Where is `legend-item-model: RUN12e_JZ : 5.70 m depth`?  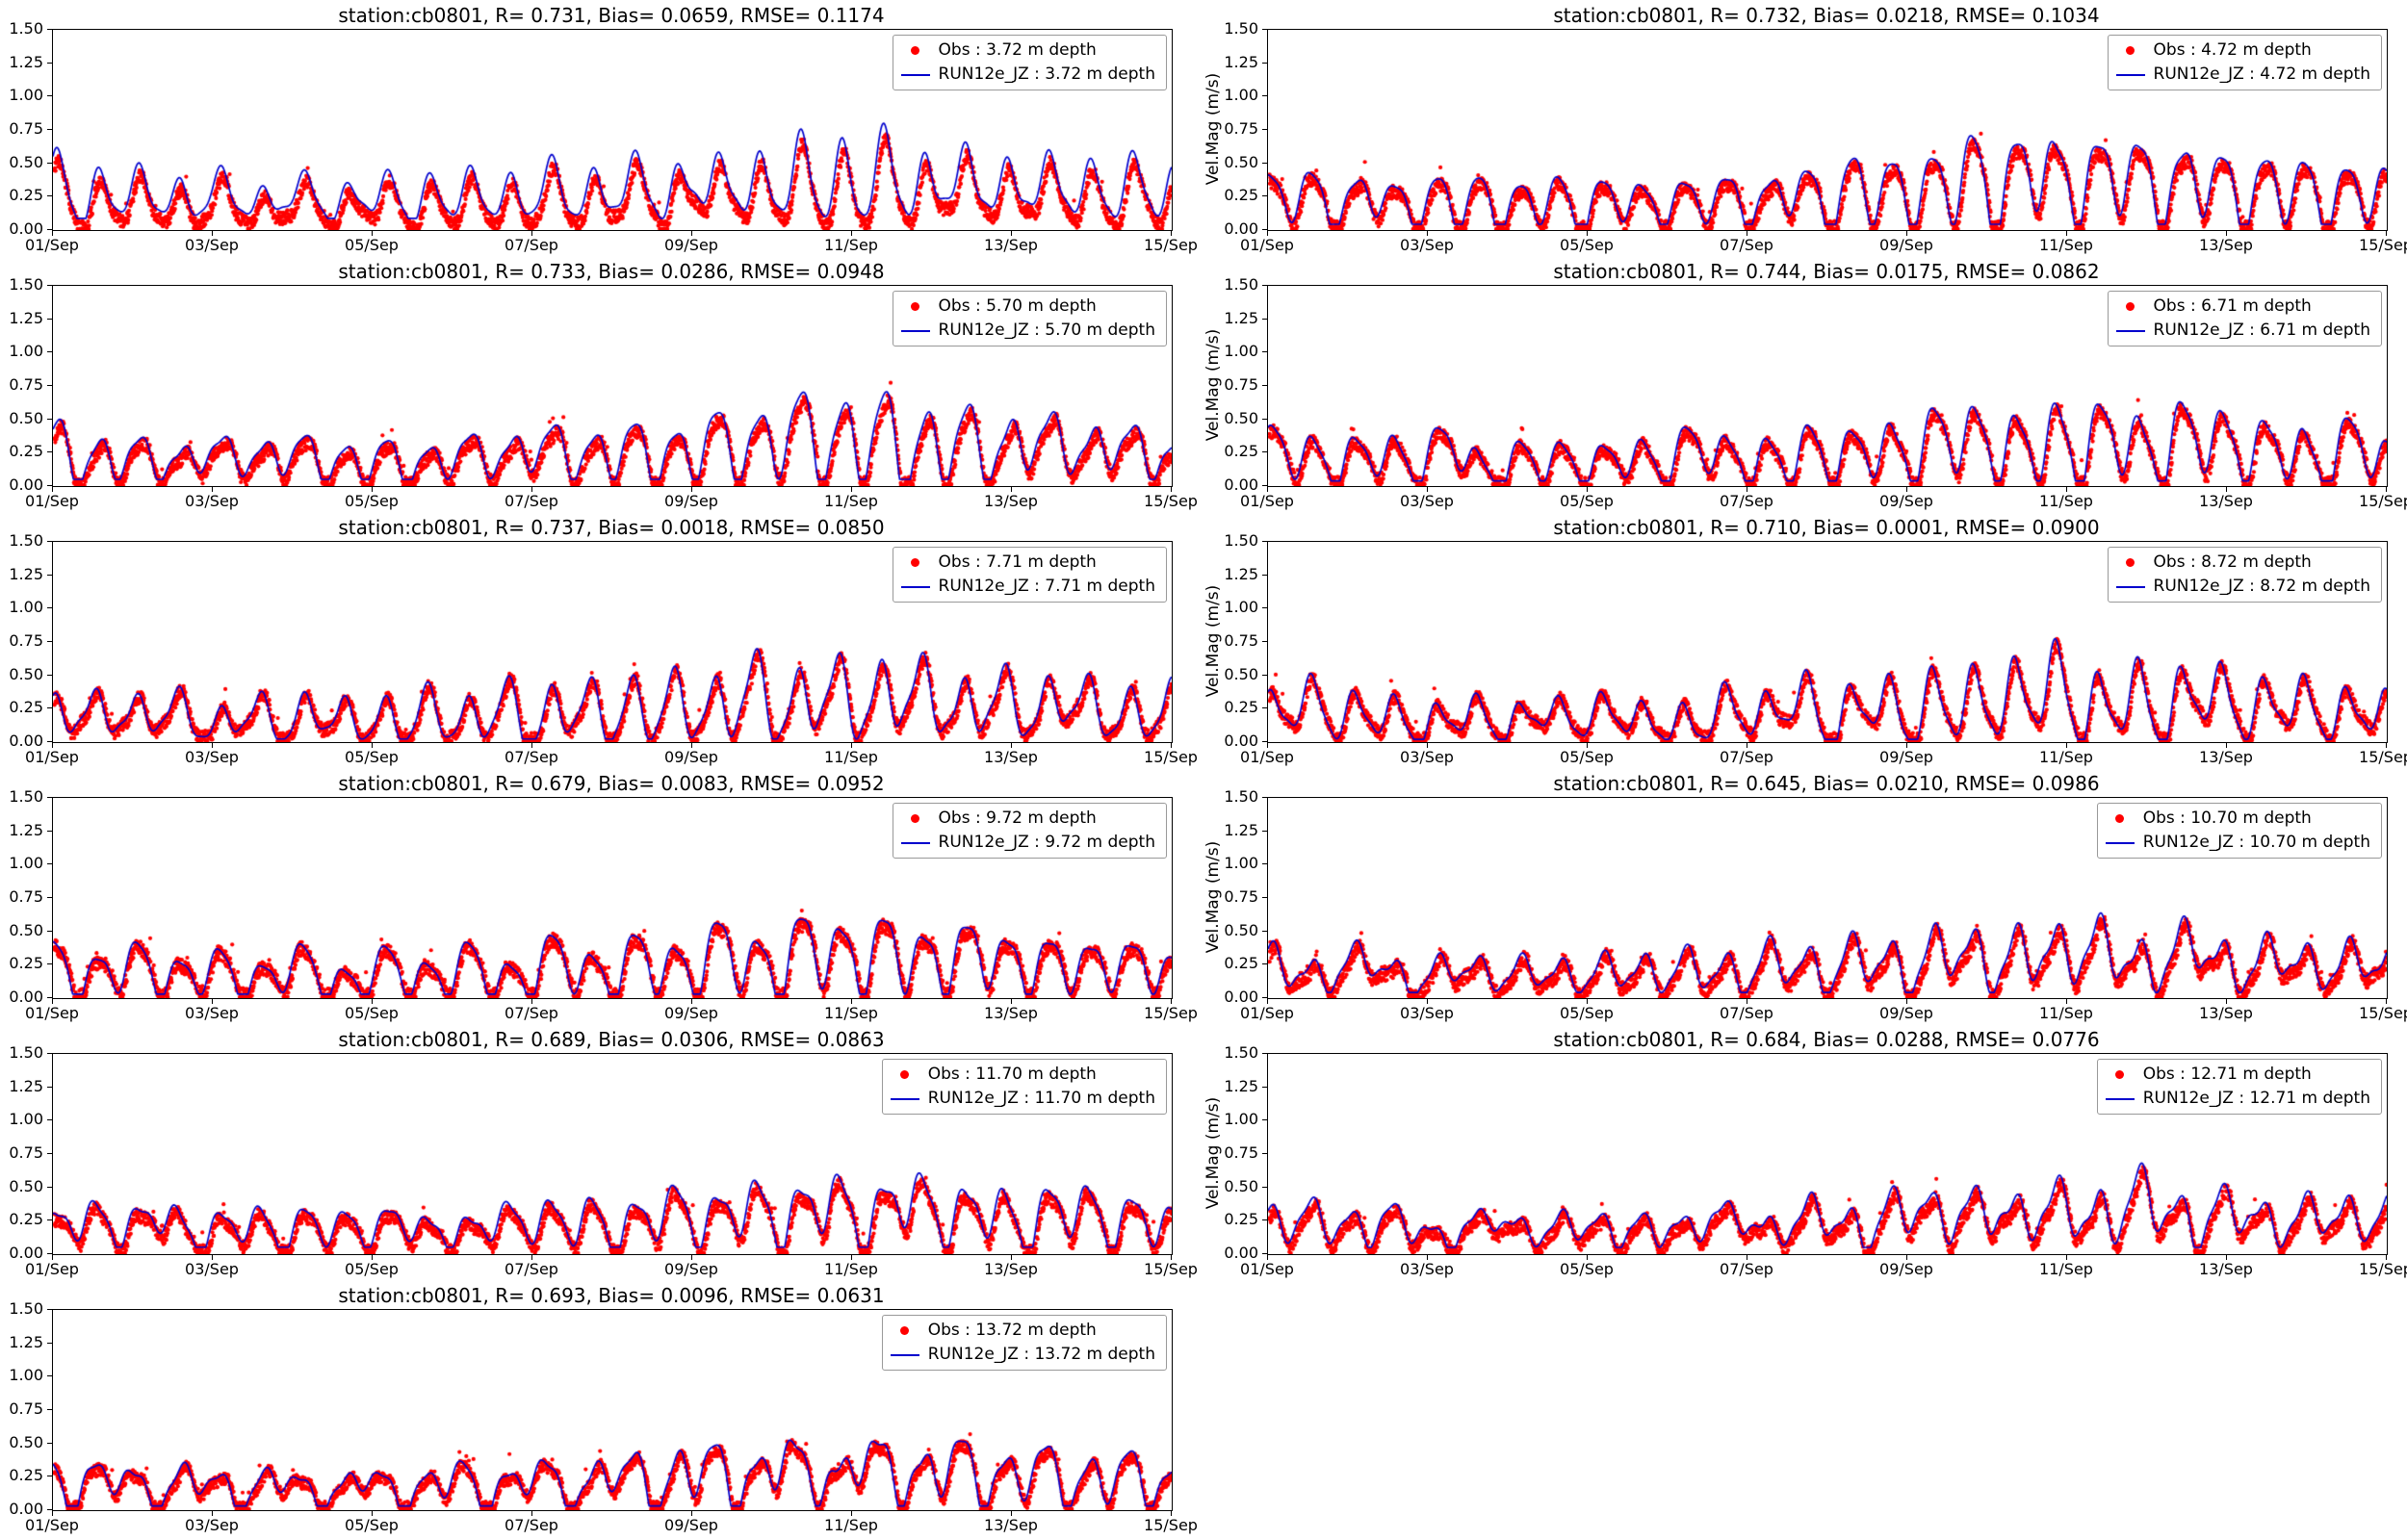 legend-item-model: RUN12e_JZ : 5.70 m depth is located at coordinates (1027, 330).